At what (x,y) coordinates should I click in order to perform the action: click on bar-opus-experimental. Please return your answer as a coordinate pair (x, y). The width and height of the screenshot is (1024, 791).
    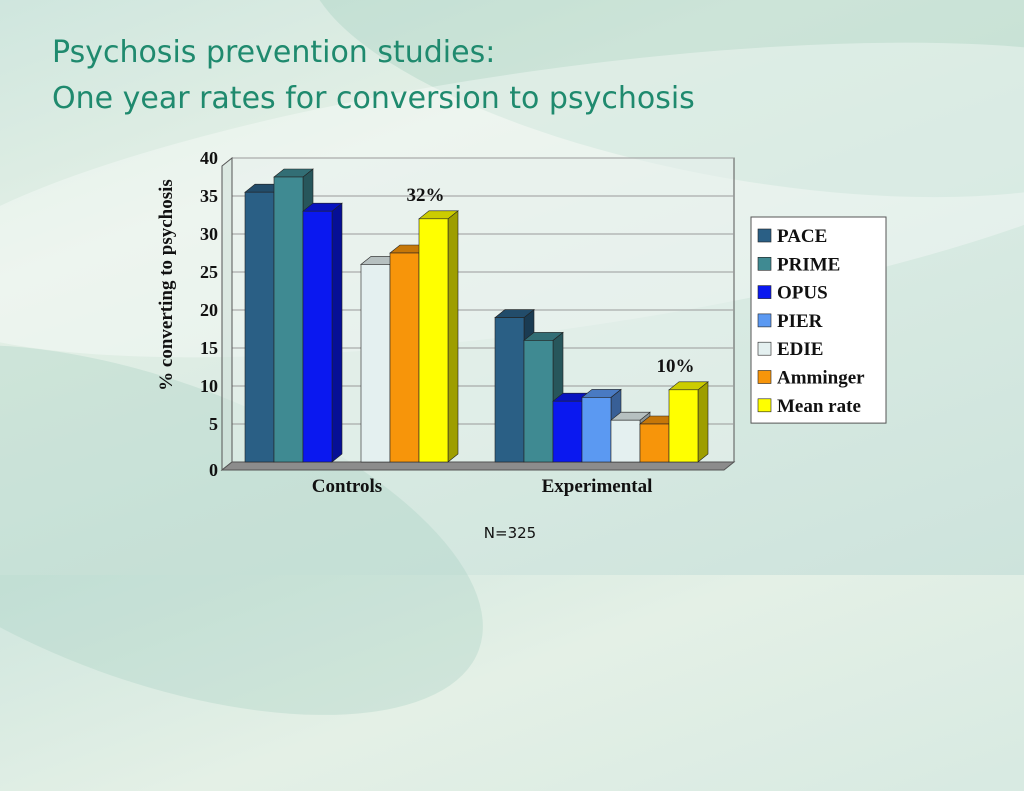
    Looking at the image, I should click on (567, 431).